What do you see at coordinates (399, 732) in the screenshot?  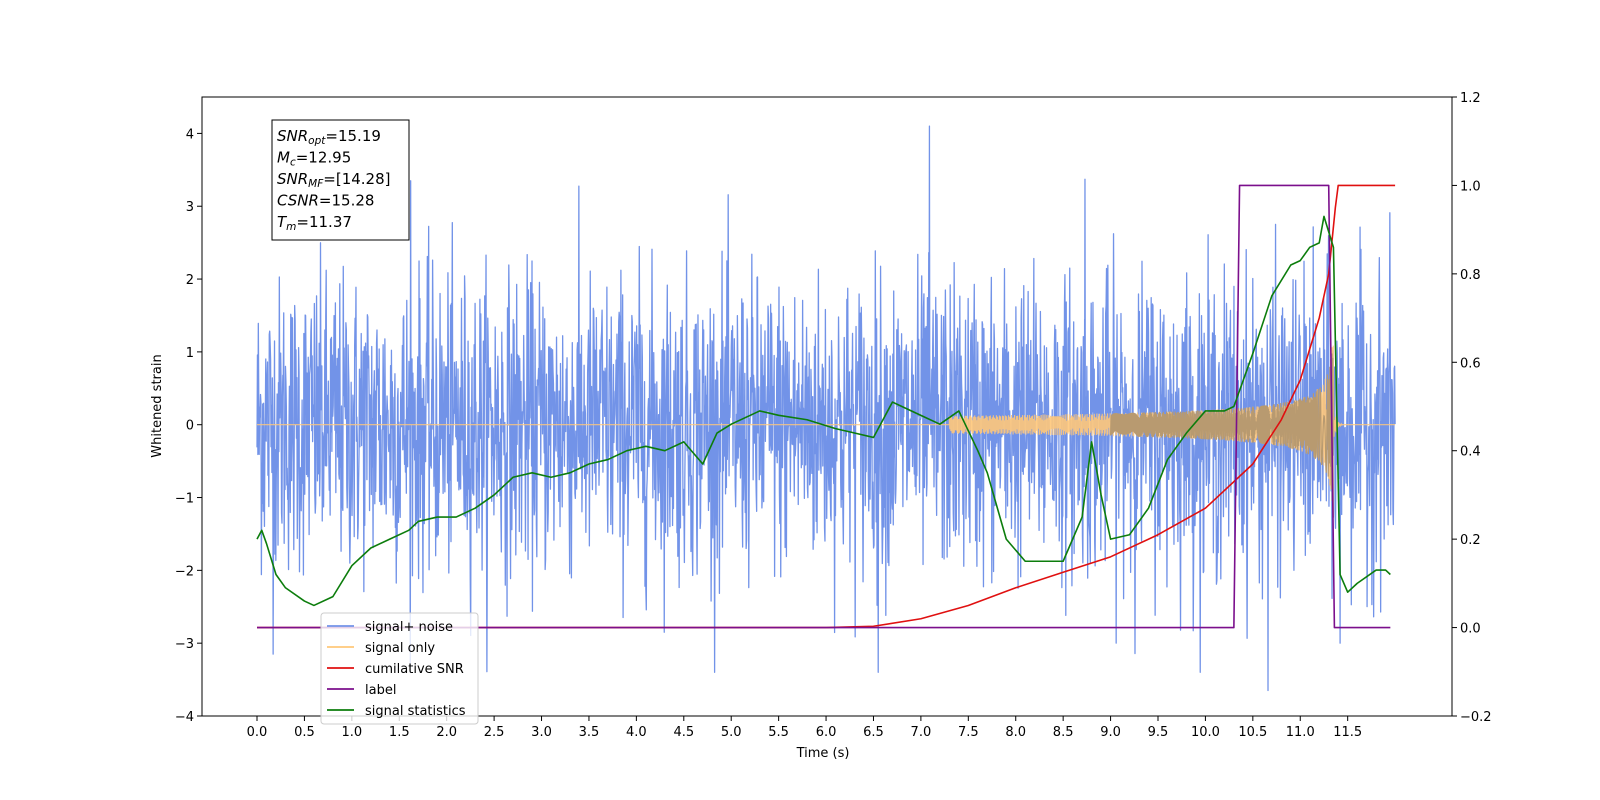 I see `x-tick-label: 1.5` at bounding box center [399, 732].